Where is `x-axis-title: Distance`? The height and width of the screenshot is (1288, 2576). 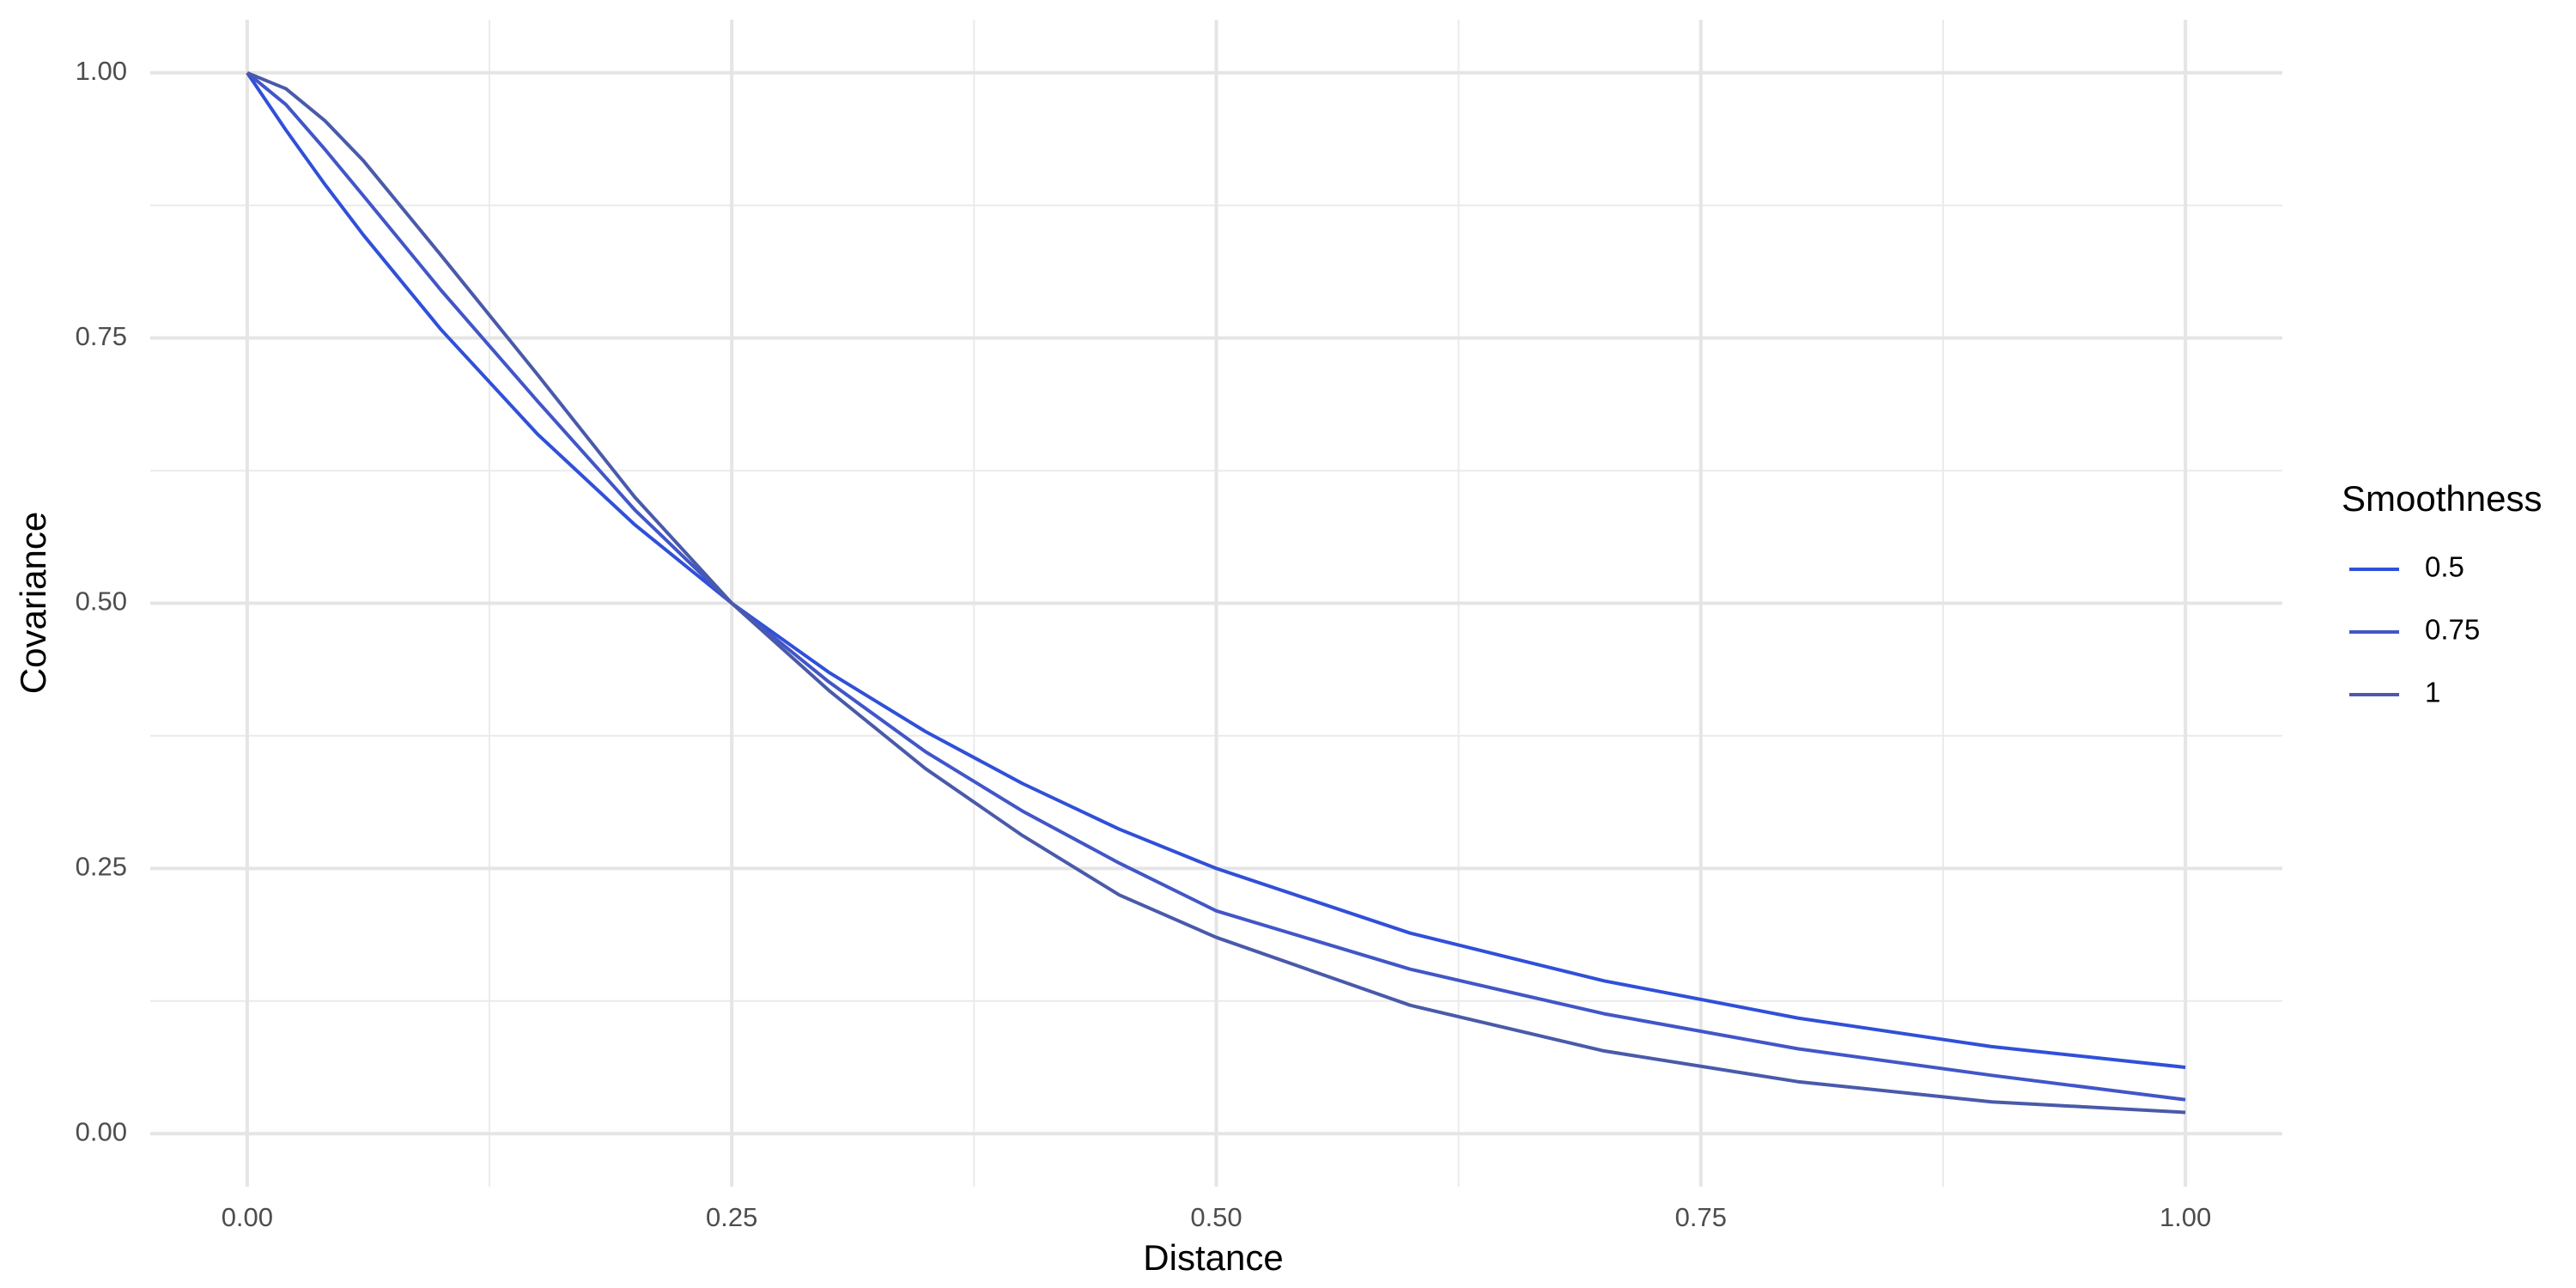 x-axis-title: Distance is located at coordinates (1213, 1257).